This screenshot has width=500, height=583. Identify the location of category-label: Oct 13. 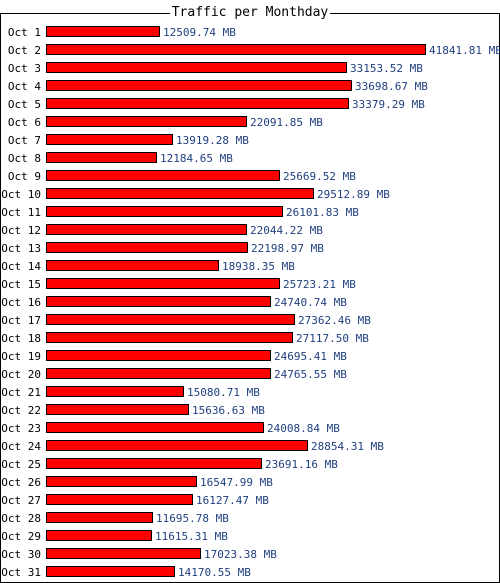
(21, 248).